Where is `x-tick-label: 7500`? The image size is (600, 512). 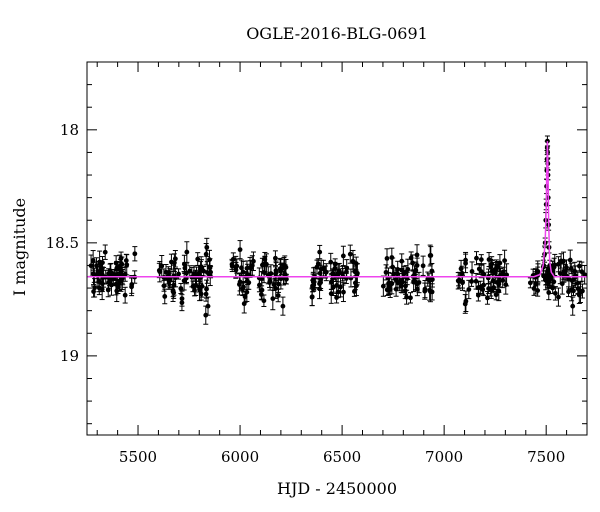 x-tick-label: 7500 is located at coordinates (546, 457).